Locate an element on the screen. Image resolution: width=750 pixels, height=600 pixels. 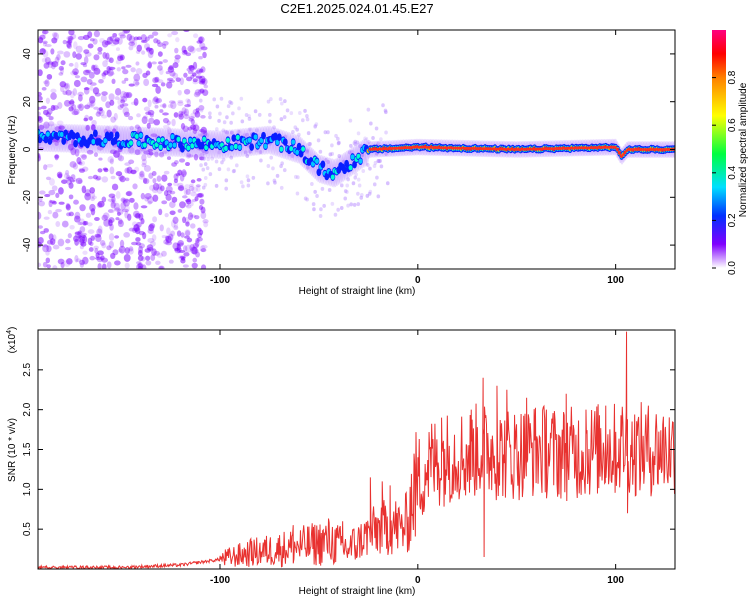
bottom-x-tick-label: 0 is located at coordinates (418, 580).